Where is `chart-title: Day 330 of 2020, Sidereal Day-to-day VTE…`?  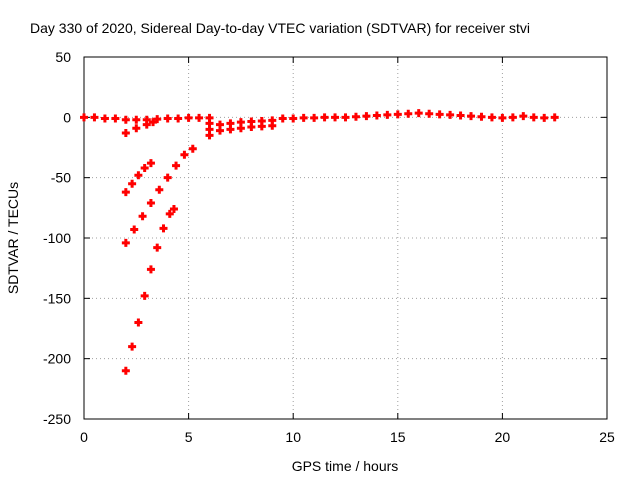
chart-title: Day 330 of 2020, Sidereal Day-to-day VTE… is located at coordinates (280, 28).